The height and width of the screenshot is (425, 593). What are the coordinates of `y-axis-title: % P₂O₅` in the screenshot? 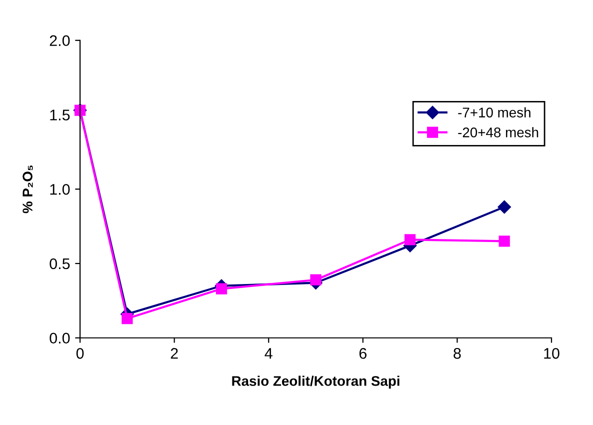 It's located at (27, 189).